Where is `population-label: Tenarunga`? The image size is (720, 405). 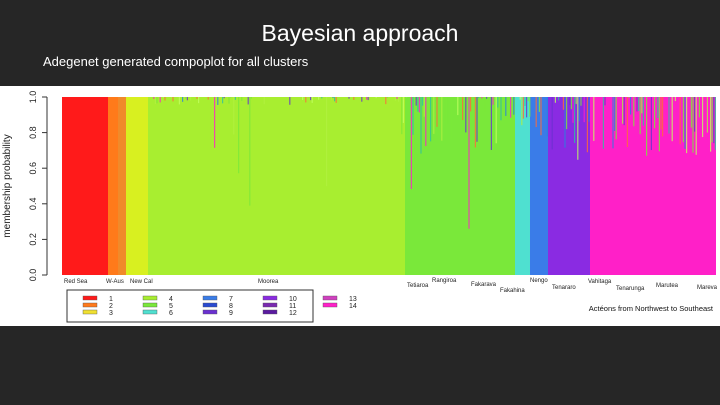 population-label: Tenarunga is located at coordinates (630, 289).